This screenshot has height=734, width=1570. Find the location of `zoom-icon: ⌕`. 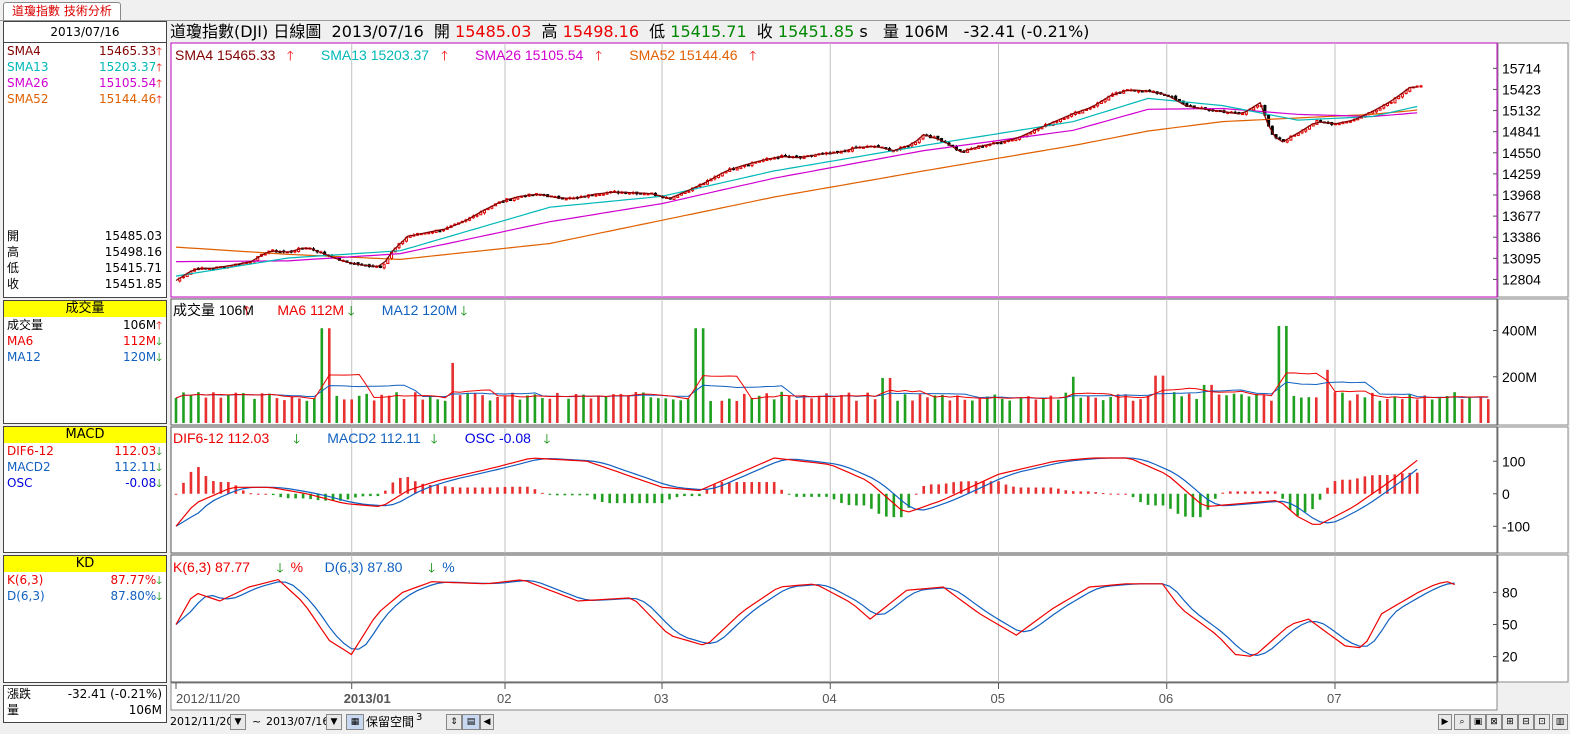

zoom-icon: ⌕ is located at coordinates (1462, 722).